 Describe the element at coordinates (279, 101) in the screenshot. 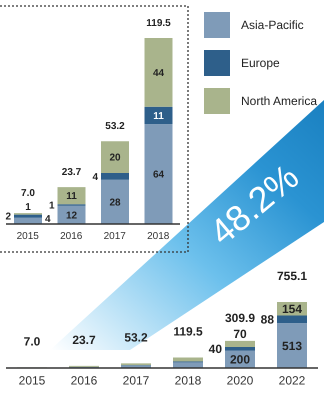

I see `legend-label: North America` at that location.